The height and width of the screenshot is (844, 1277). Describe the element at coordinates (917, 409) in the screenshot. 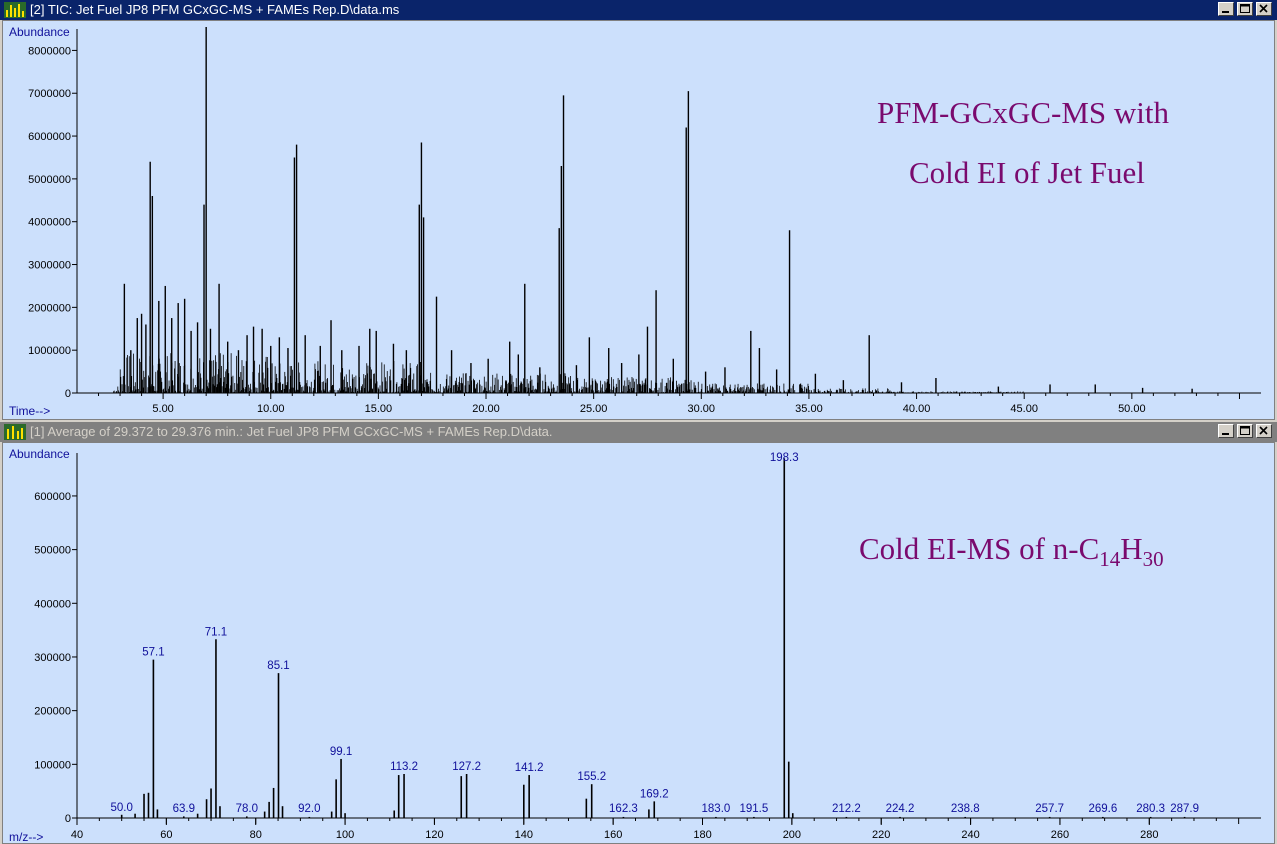

I see `tic-x-tick-label: 40.00` at that location.